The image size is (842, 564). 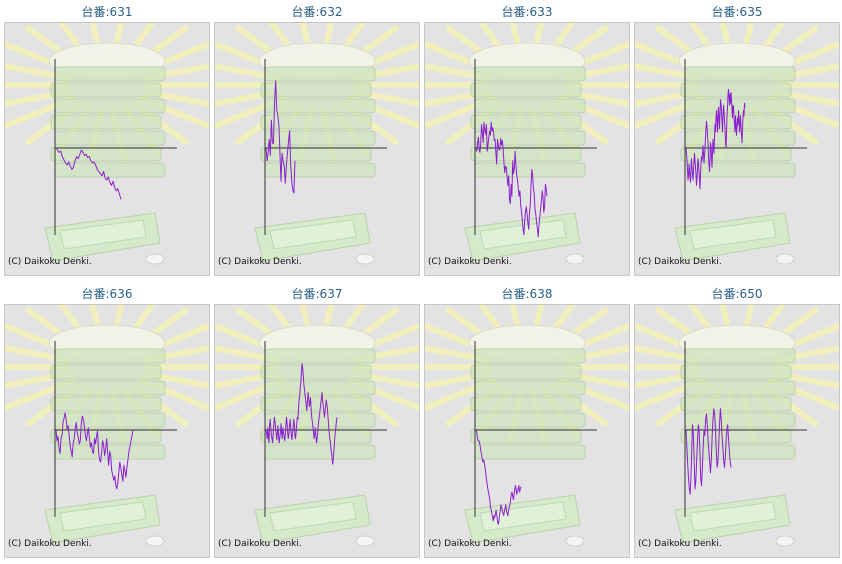 What do you see at coordinates (527, 12) in the screenshot?
I see `chart-title: 台番:633` at bounding box center [527, 12].